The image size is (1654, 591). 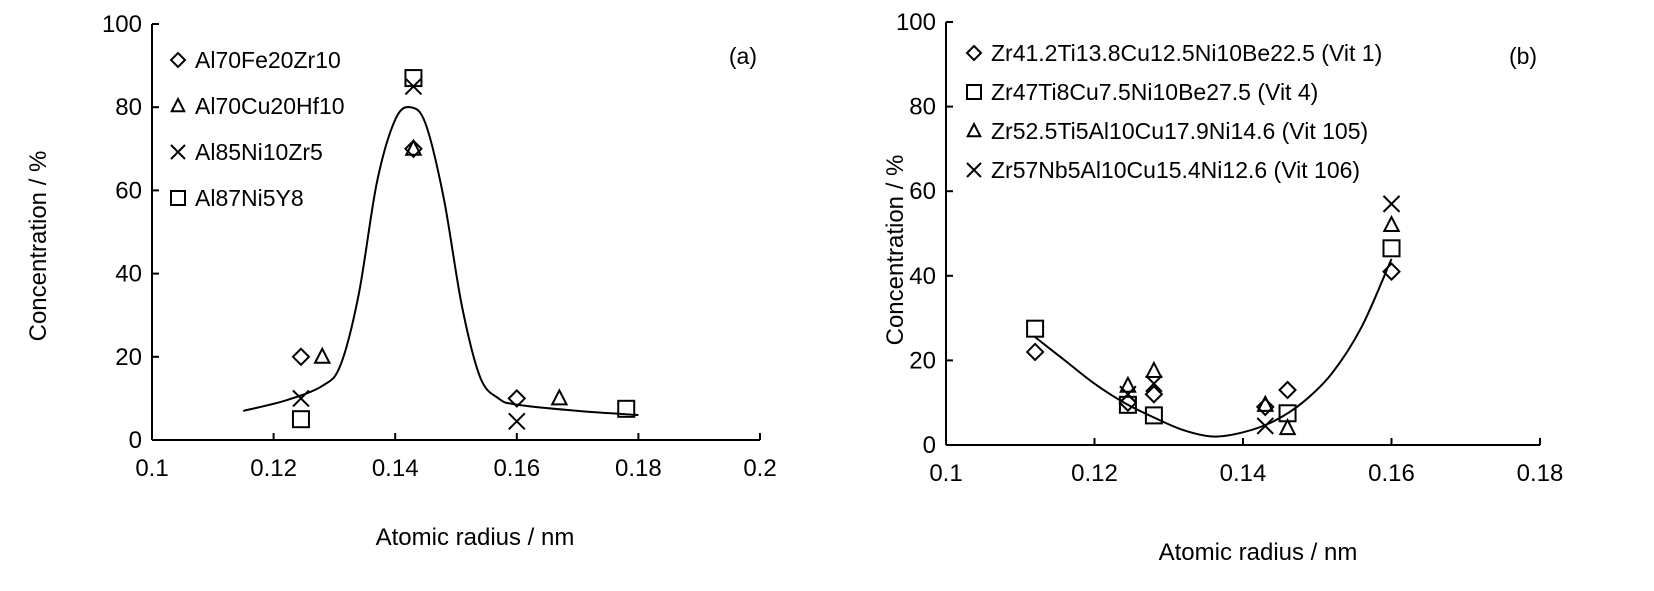 What do you see at coordinates (259, 152) in the screenshot?
I see `legend-label: Al85Ni10Zr5` at bounding box center [259, 152].